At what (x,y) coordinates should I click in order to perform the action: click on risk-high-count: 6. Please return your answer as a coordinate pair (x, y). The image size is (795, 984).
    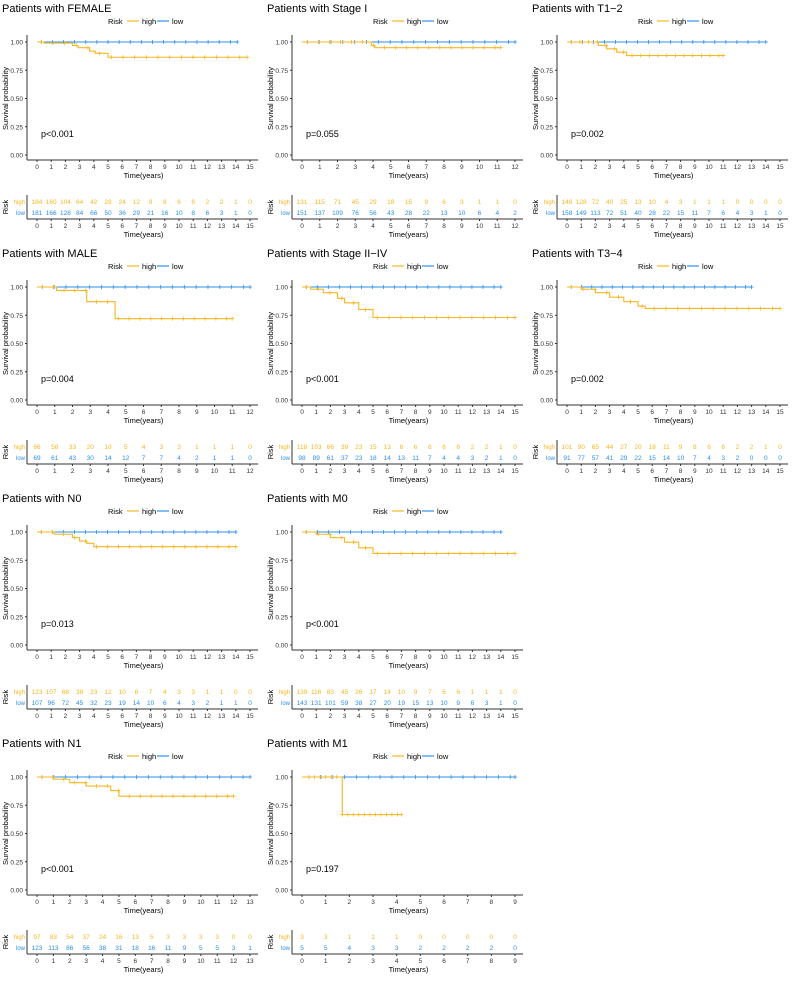
    Looking at the image, I should click on (709, 447).